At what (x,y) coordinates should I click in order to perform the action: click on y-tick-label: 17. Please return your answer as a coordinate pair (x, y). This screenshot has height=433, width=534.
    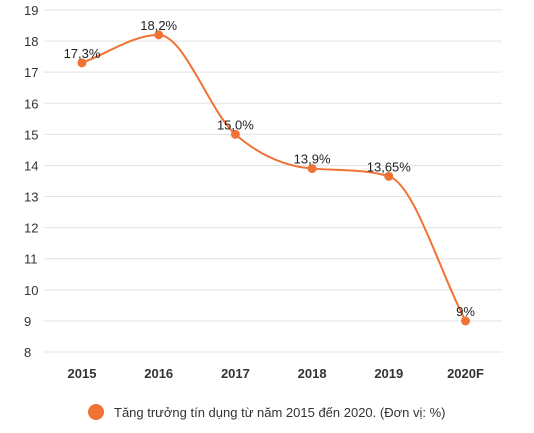
    Looking at the image, I should click on (31, 72).